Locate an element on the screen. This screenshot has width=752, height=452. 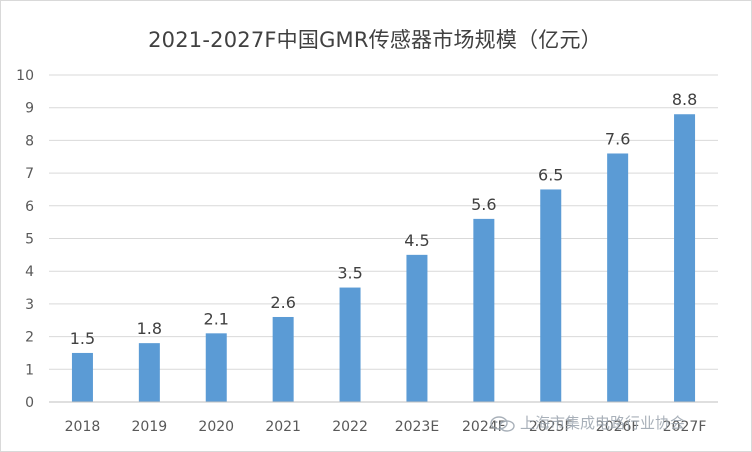
watermark-text: 上海市集成电路行业协会 is located at coordinates (603, 423).